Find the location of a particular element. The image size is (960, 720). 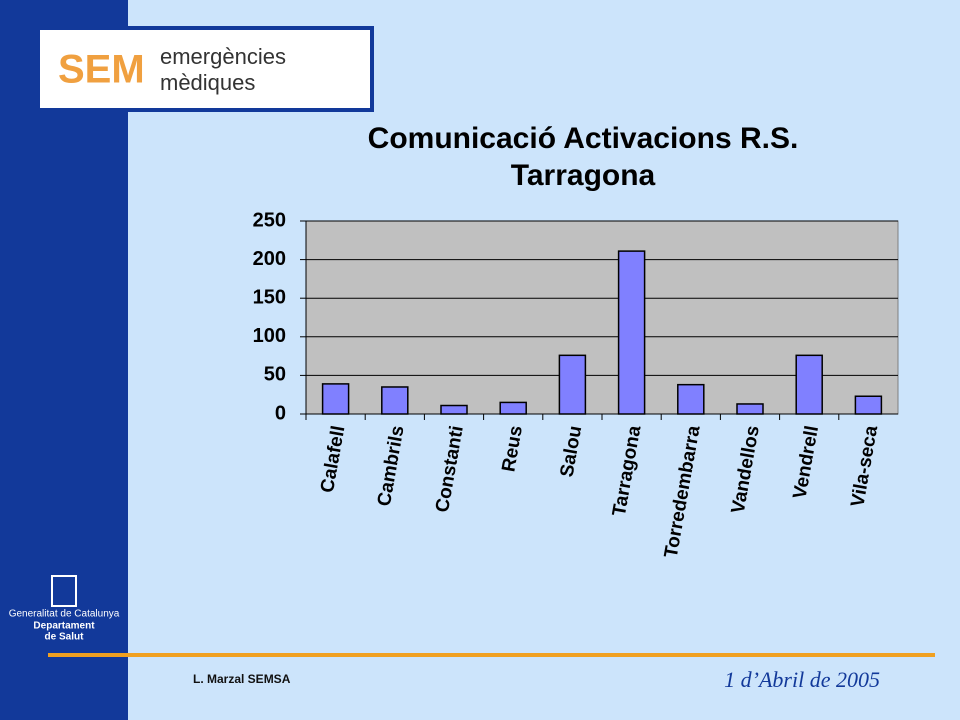

institution-text: Generalitat de Catalunya is located at coordinates (64, 614).